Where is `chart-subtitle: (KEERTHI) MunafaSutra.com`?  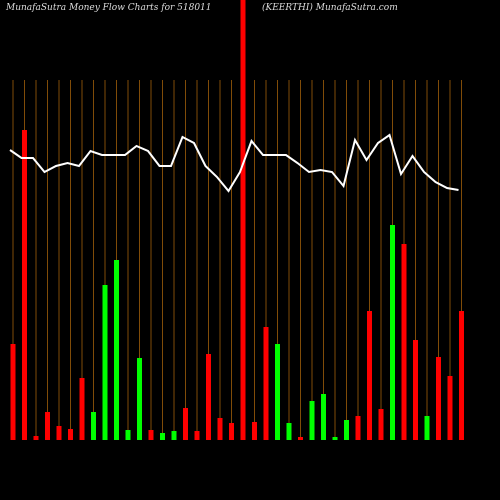 chart-subtitle: (KEERTHI) MunafaSutra.com is located at coordinates (330, 7).